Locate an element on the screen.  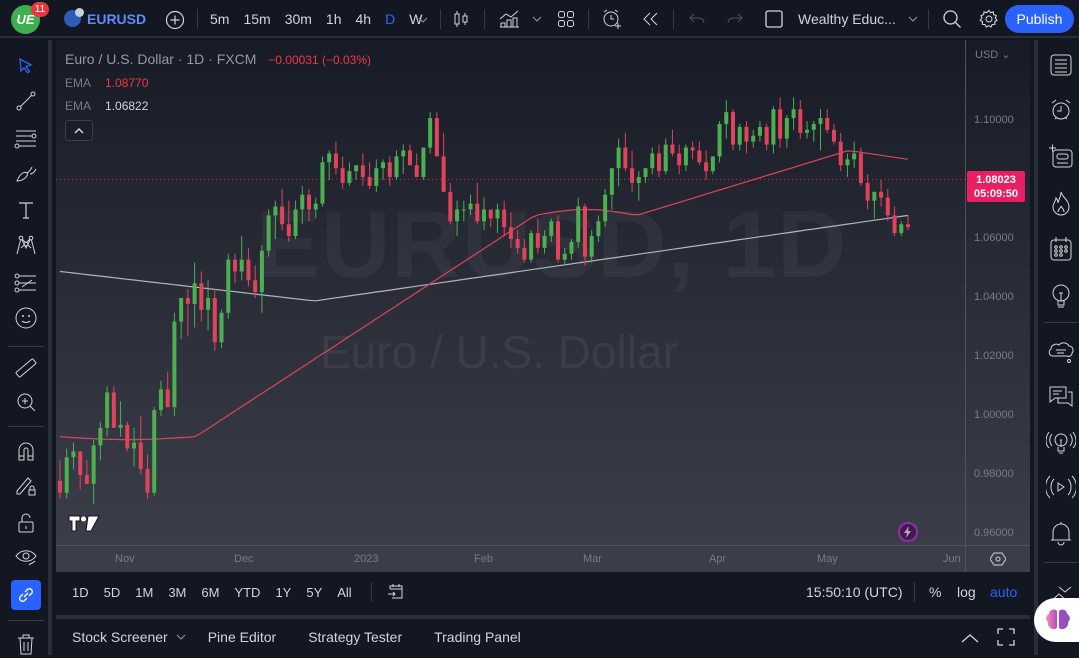
time-axis: Nov Dec 2023 Feb Mar Apr May Jun is located at coordinates (510, 558).